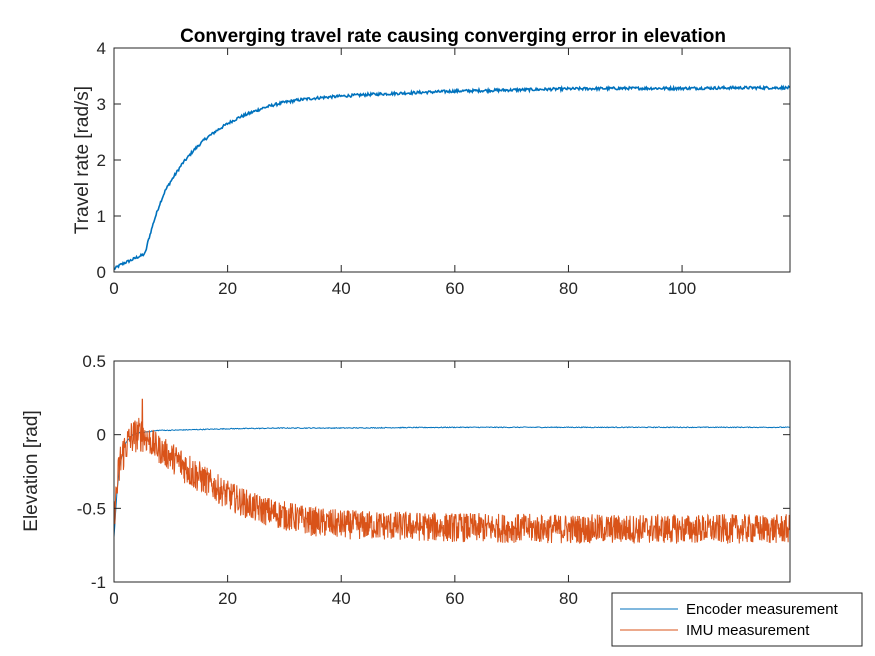 The height and width of the screenshot is (656, 875). What do you see at coordinates (101, 48) in the screenshot?
I see `y-tick-label: 4` at bounding box center [101, 48].